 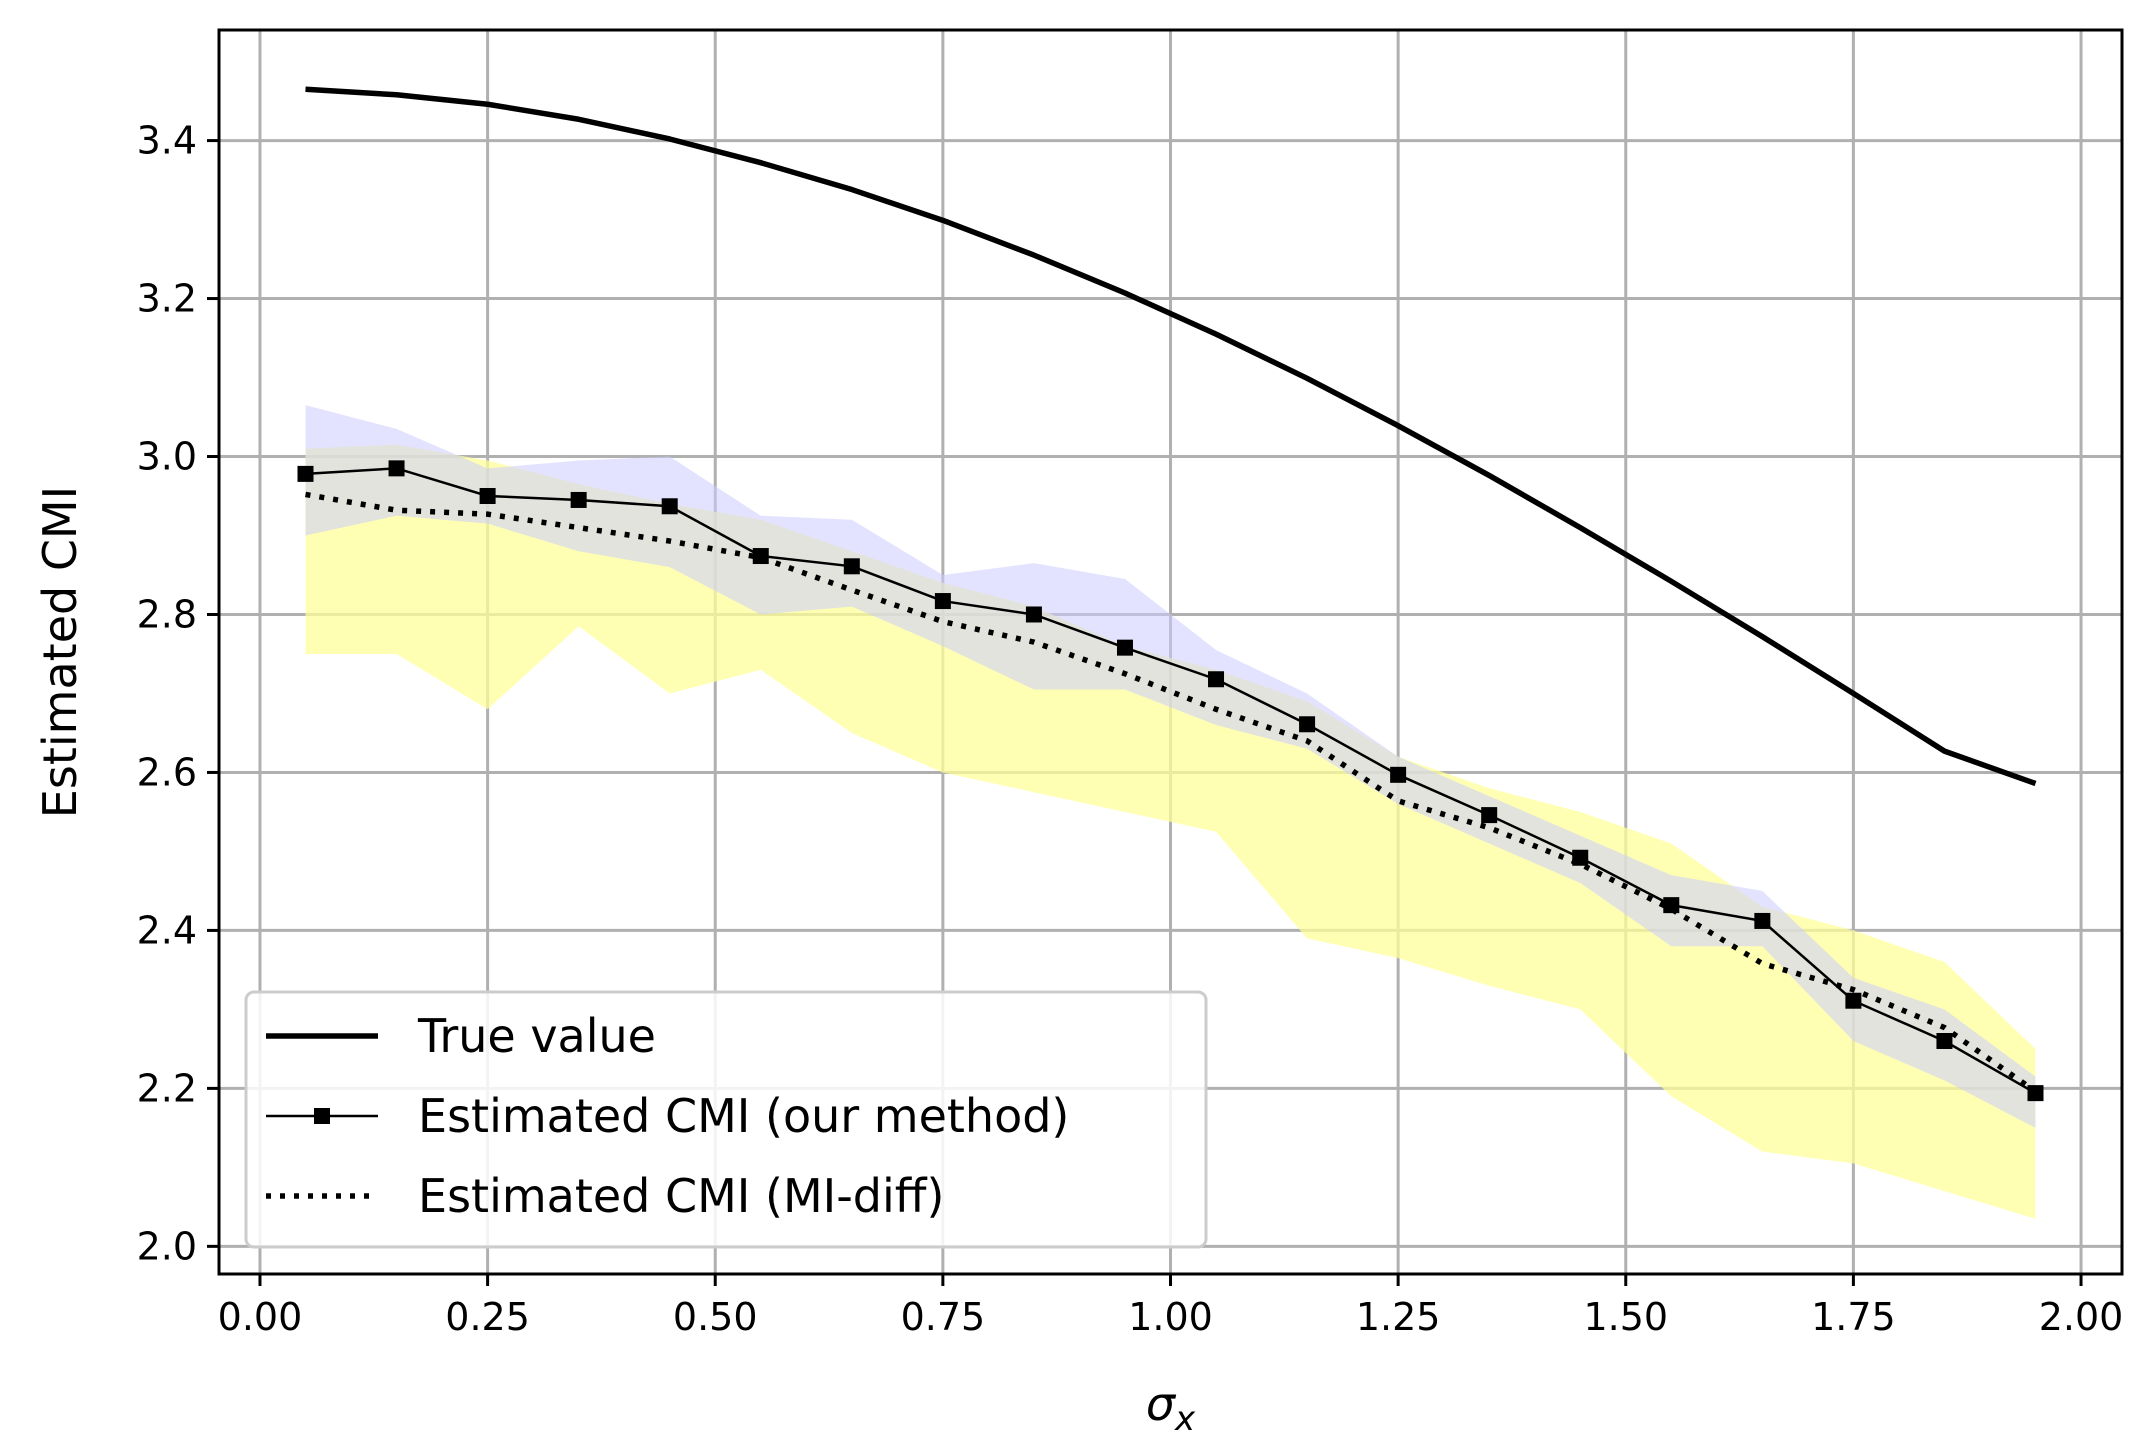 What do you see at coordinates (167, 772) in the screenshot?
I see `y-tick-label: 2.6` at bounding box center [167, 772].